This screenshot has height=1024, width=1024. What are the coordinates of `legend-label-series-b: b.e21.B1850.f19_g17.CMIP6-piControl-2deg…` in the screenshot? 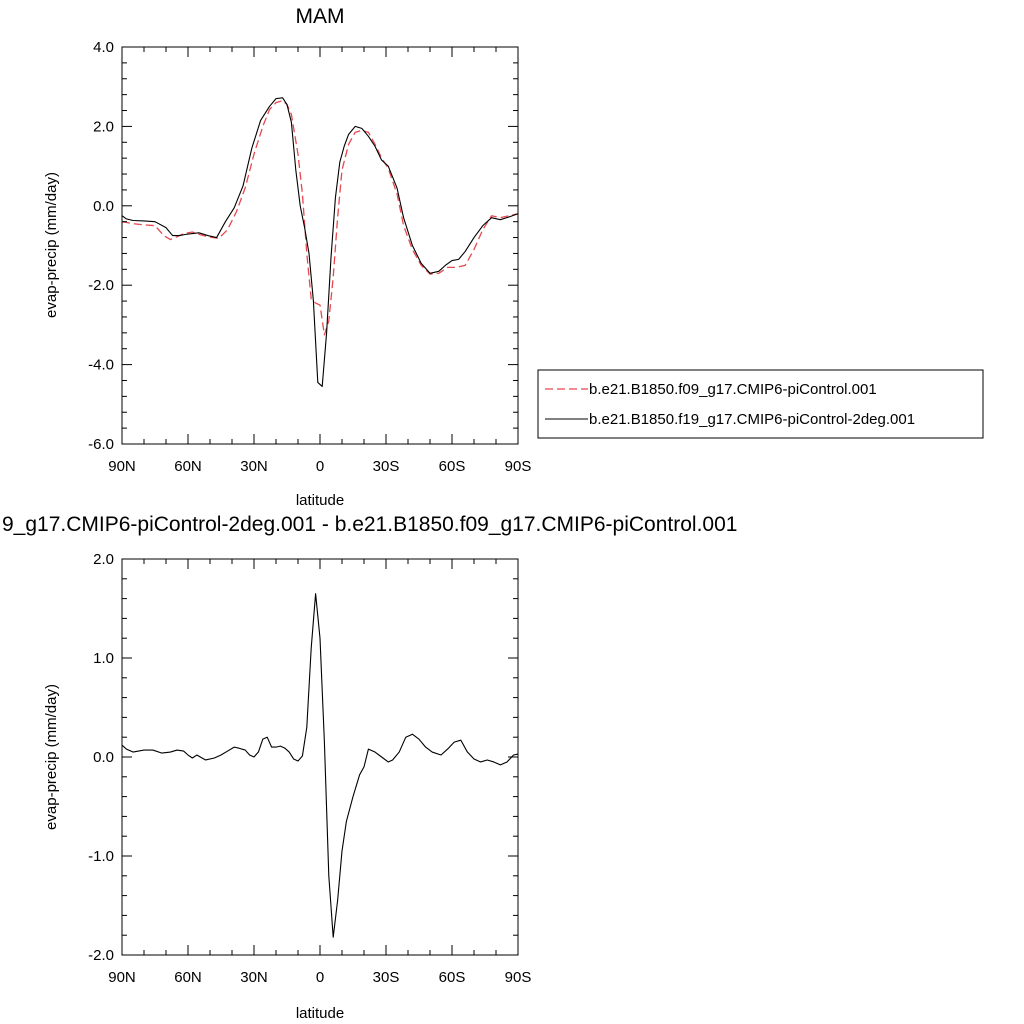 It's located at (752, 419).